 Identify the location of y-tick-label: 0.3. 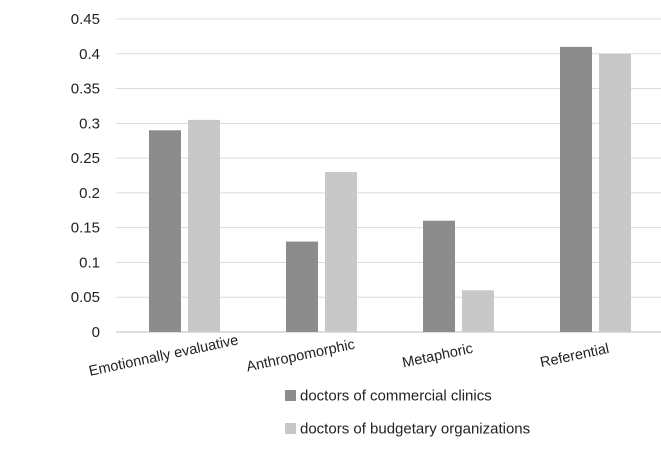
(89, 123).